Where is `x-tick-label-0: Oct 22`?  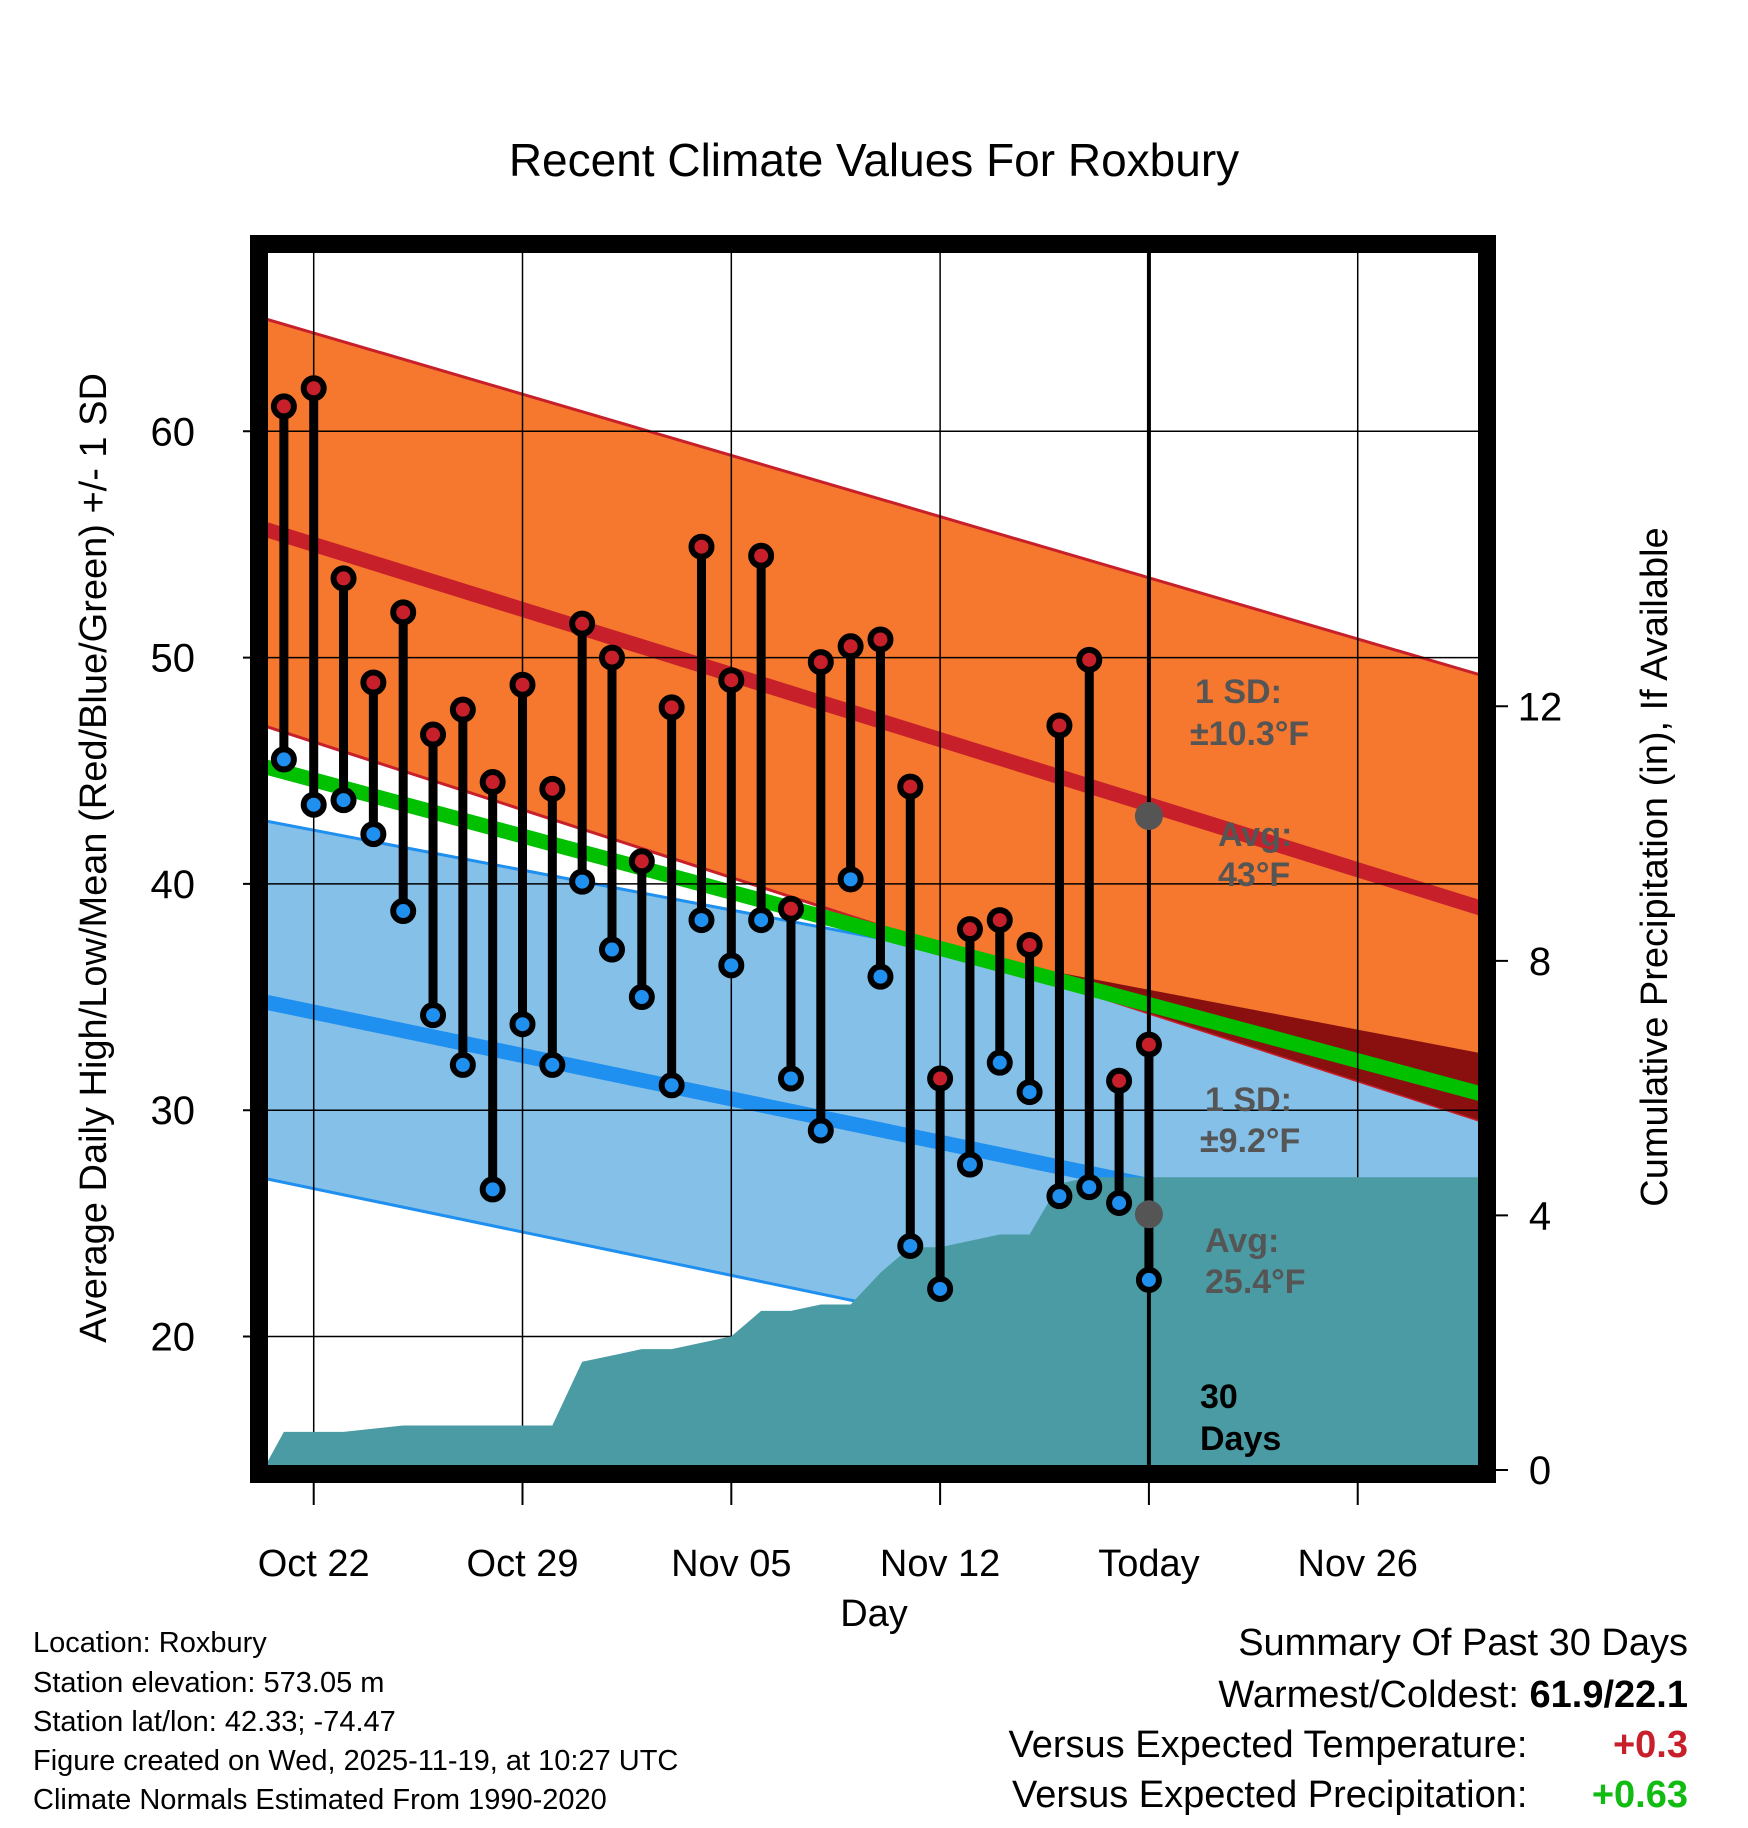
x-tick-label-0: Oct 22 is located at coordinates (314, 1564).